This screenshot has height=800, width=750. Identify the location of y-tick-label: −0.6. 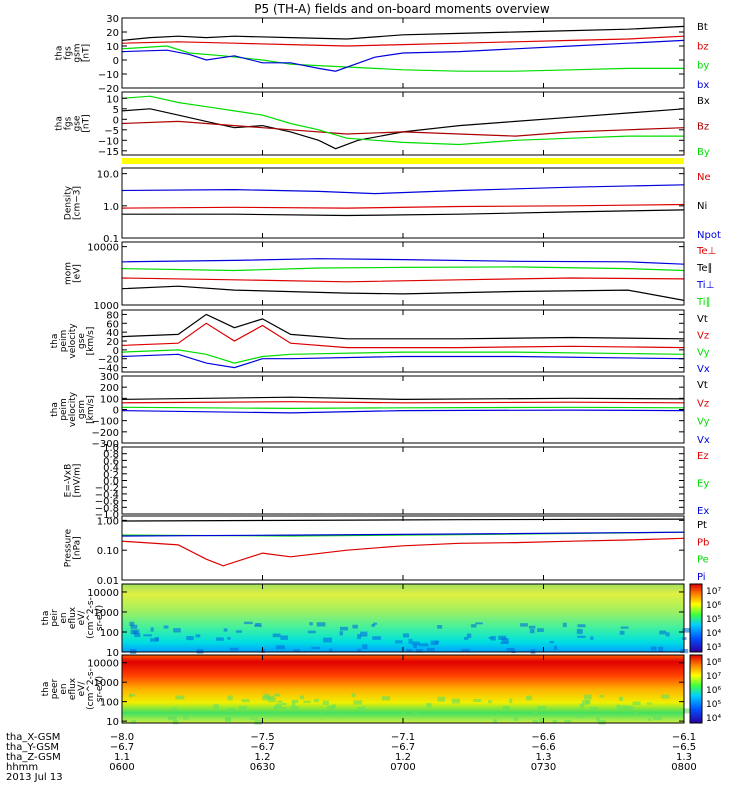
(107, 502).